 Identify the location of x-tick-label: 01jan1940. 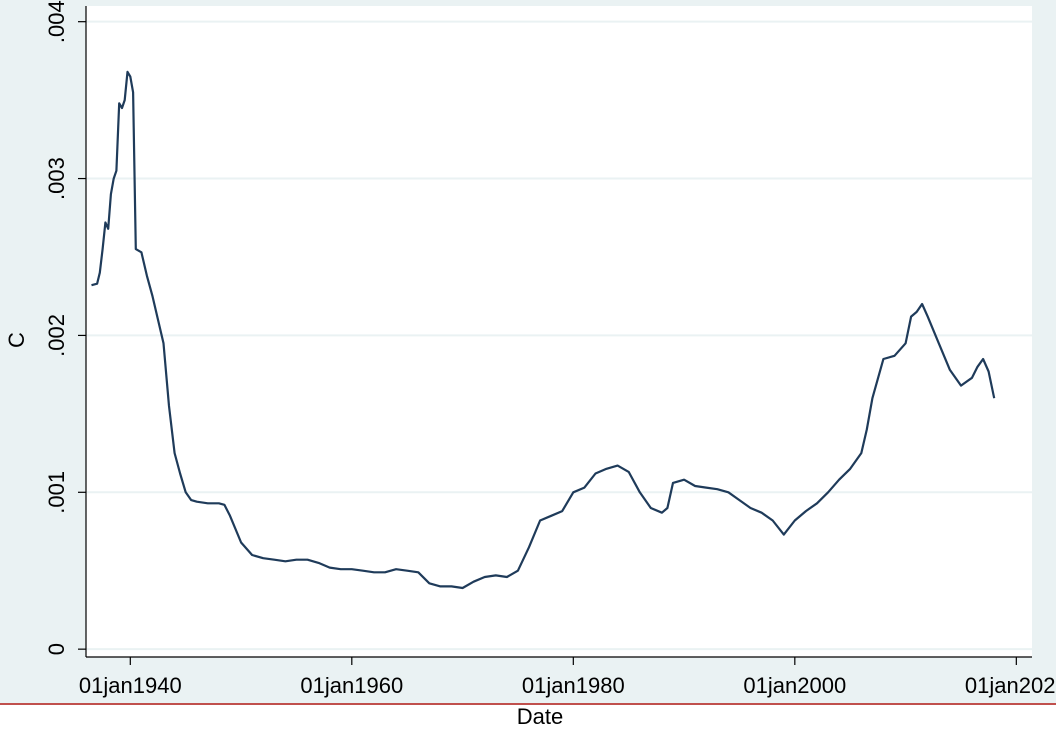
(130, 685).